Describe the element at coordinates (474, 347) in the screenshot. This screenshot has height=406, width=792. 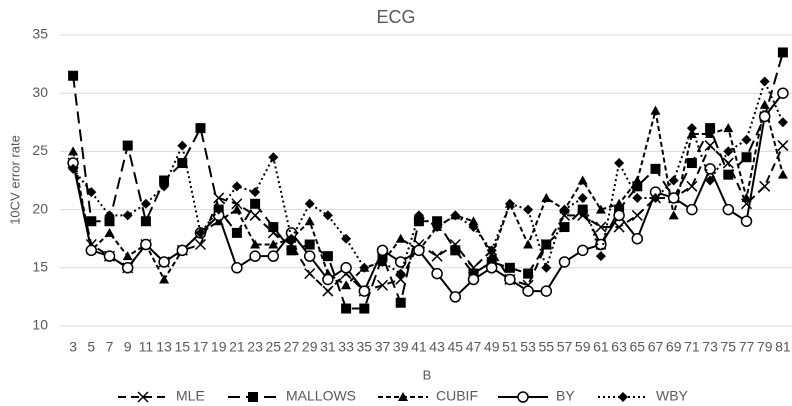
I see `x-tick-label: 47` at that location.